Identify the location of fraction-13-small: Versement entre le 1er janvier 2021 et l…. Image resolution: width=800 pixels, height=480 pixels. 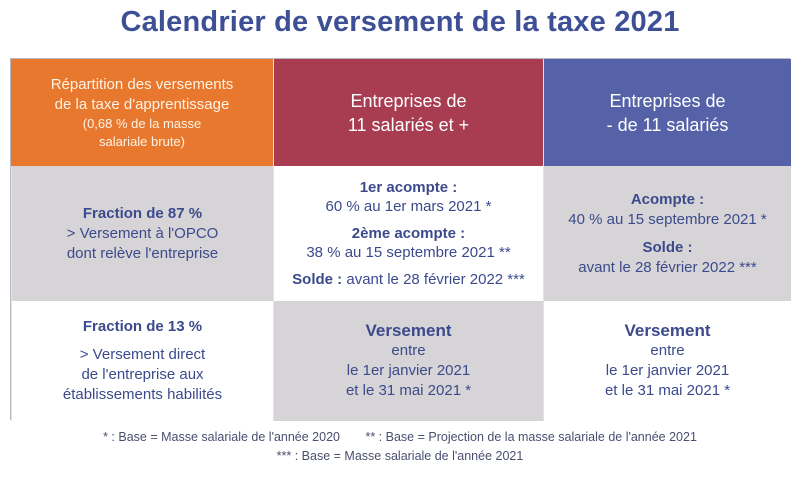
(667, 361).